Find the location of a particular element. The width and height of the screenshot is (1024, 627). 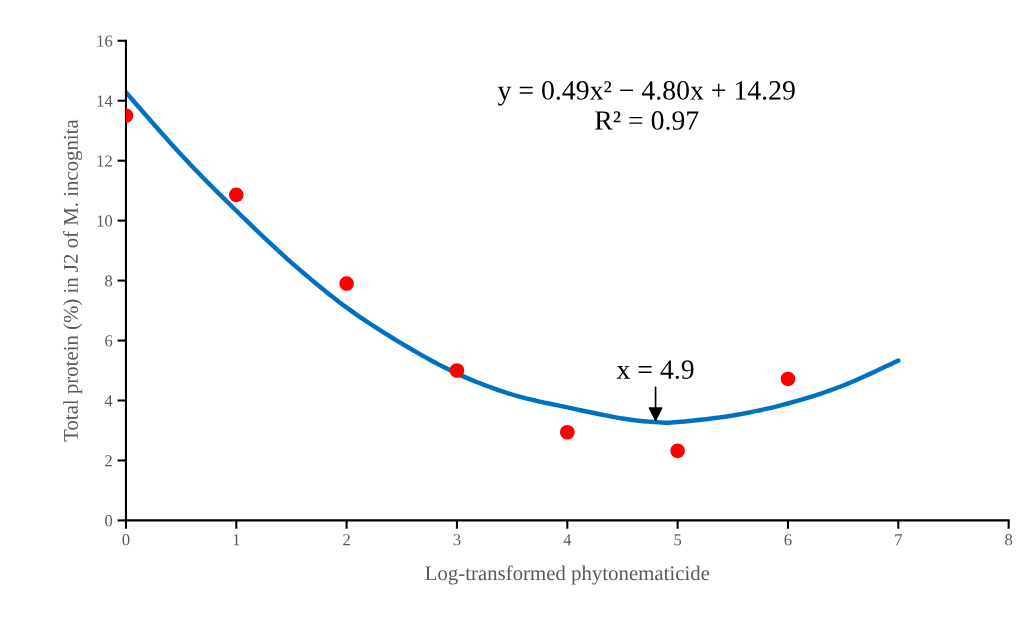

x-tick-label: 8 is located at coordinates (1009, 540).